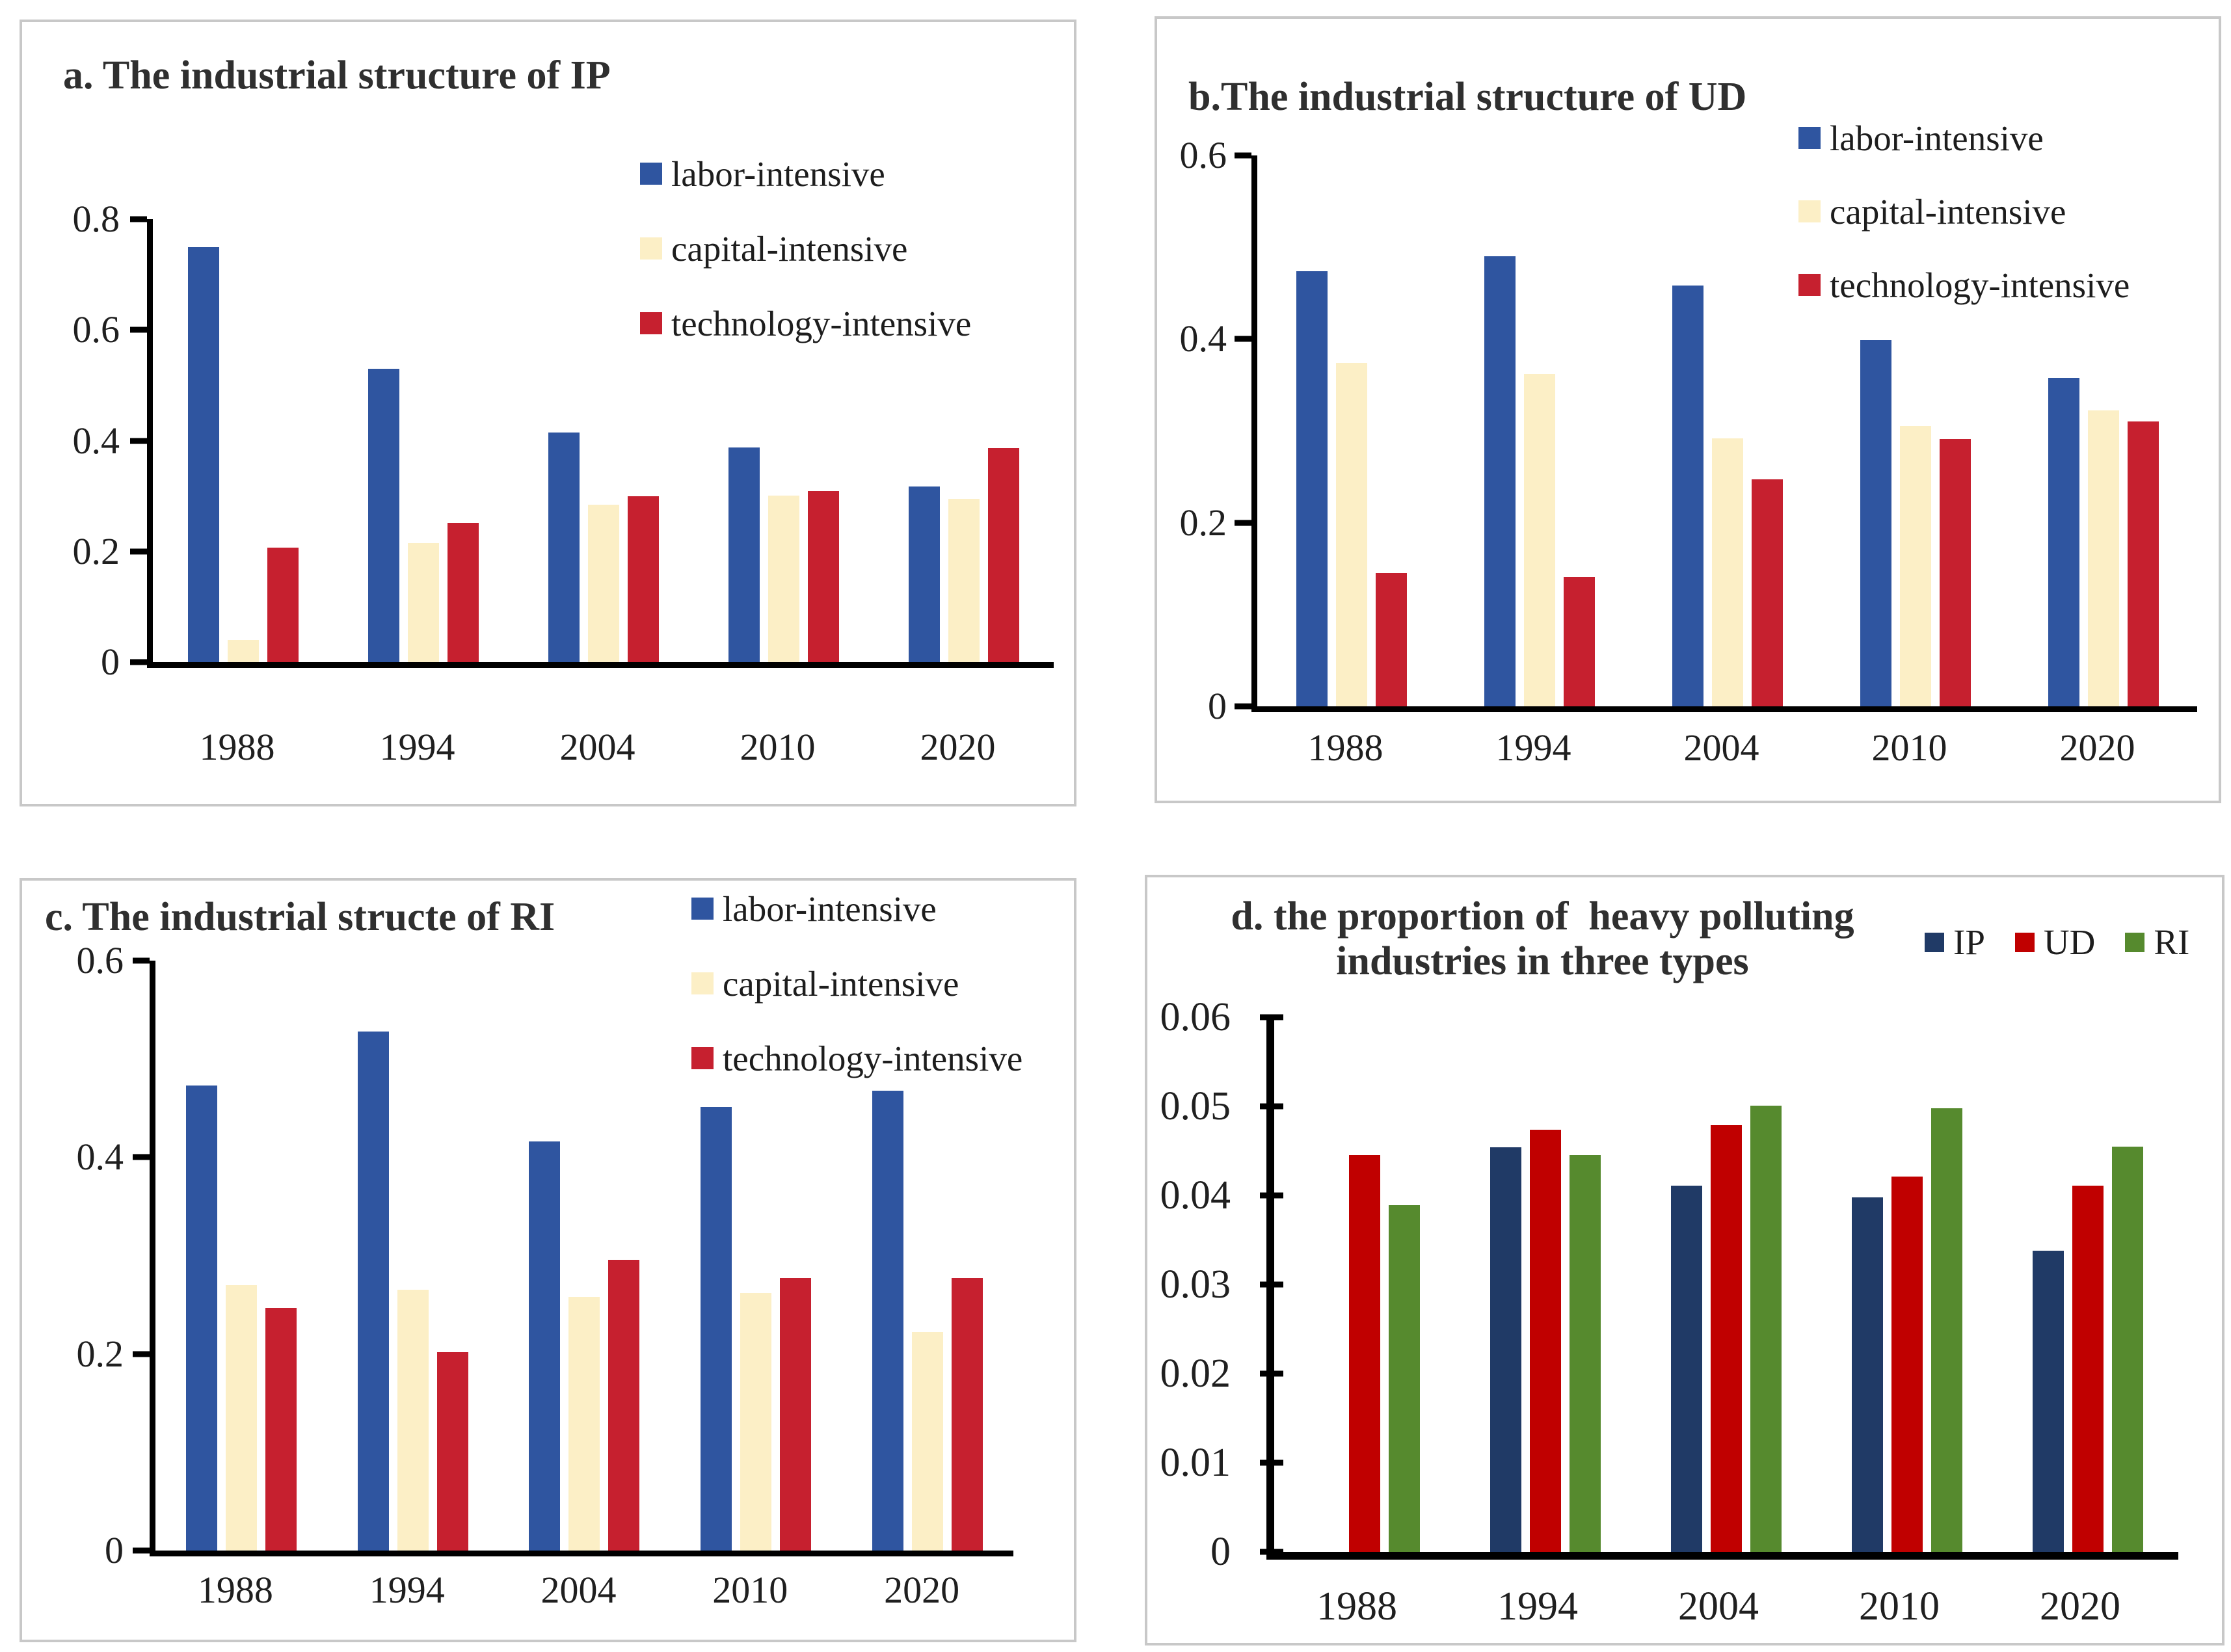  What do you see at coordinates (1545, 1340) in the screenshot?
I see `bar-UD-1994` at bounding box center [1545, 1340].